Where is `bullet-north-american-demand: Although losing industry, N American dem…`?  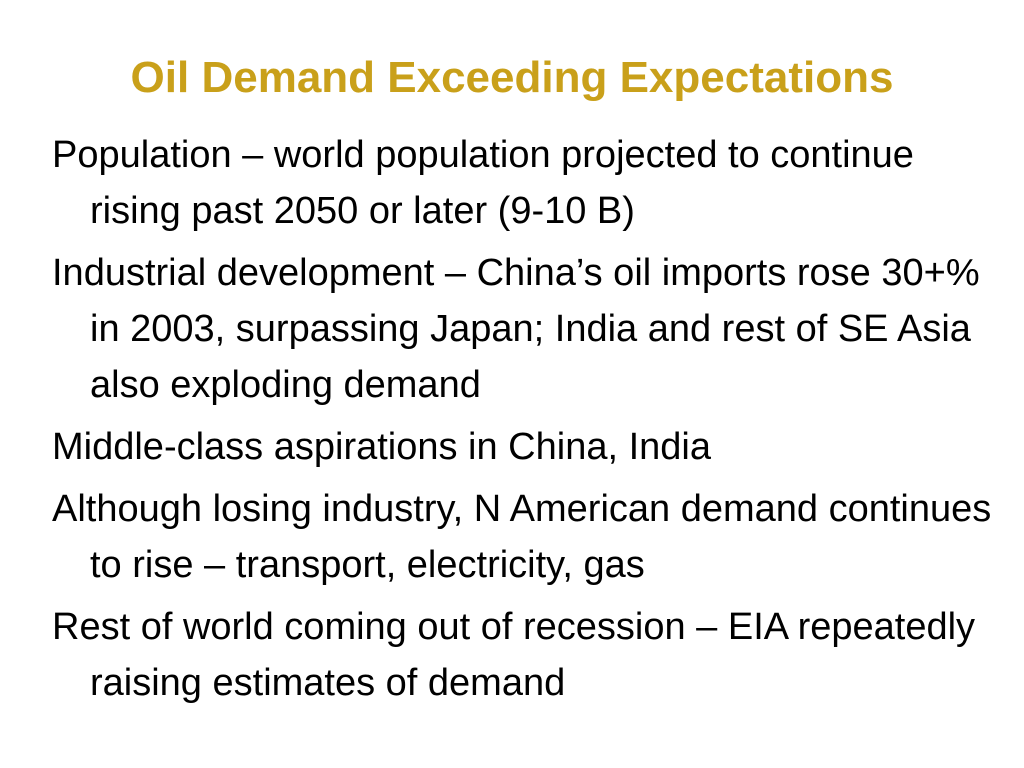 bullet-north-american-demand: Although losing industry, N American dem… is located at coordinates (522, 537).